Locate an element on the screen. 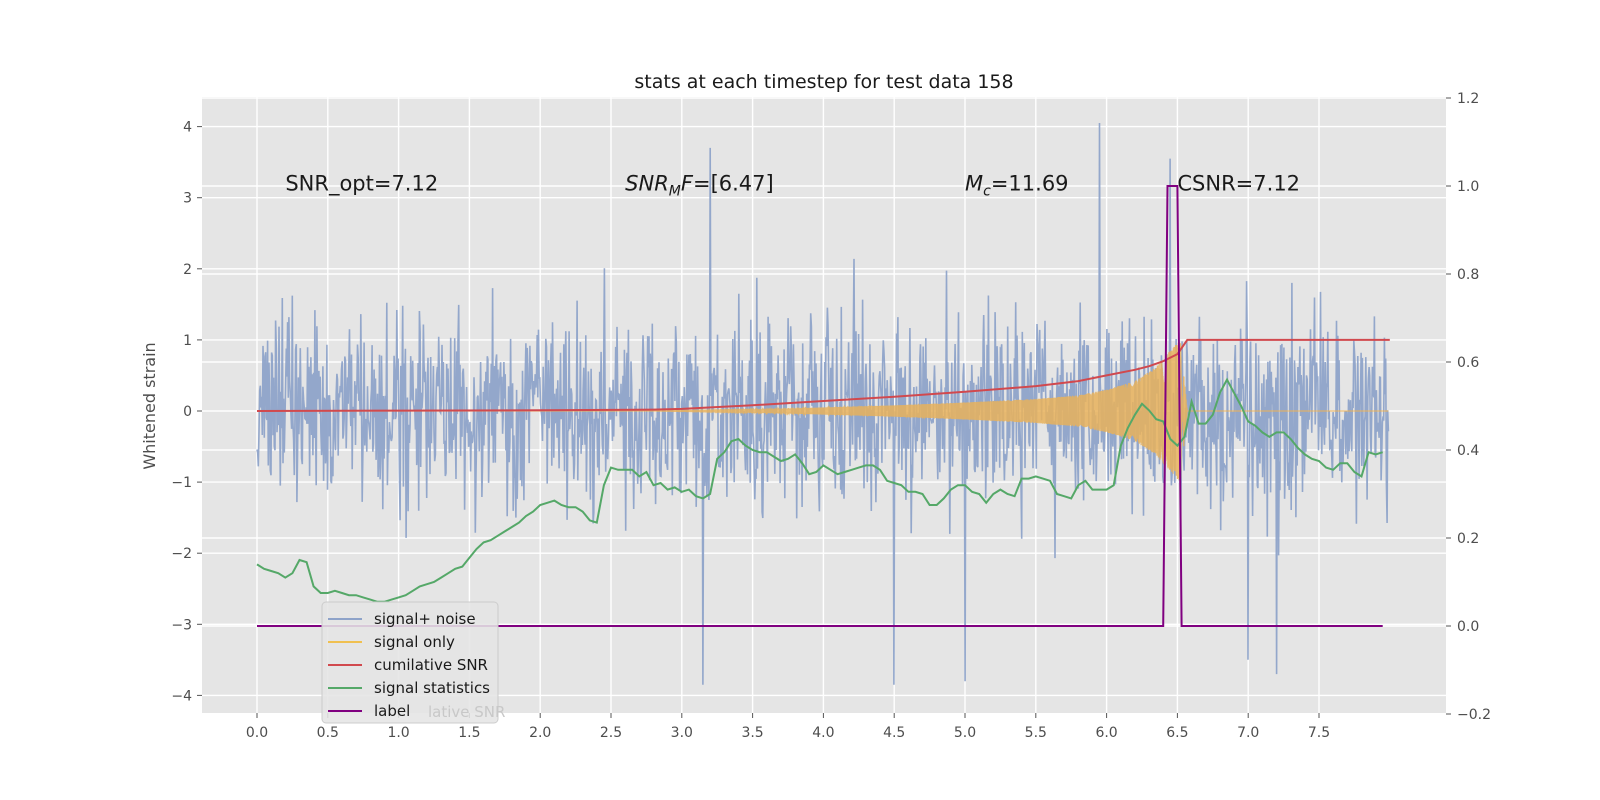 Image resolution: width=1600 pixels, height=800 pixels. x-tick-label: 5.5 is located at coordinates (1036, 733).